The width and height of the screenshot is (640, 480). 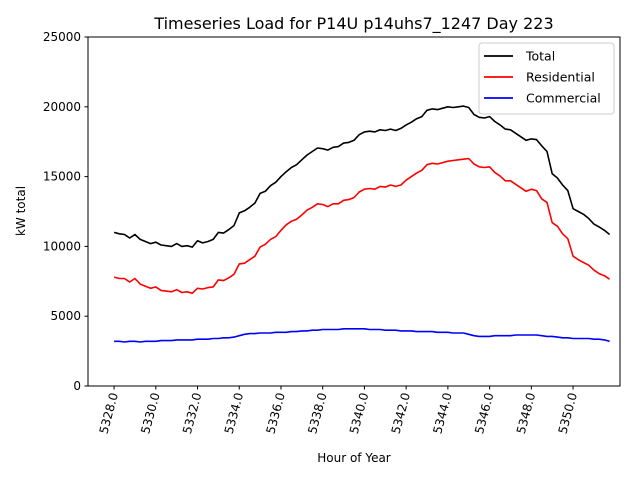 I want to click on x-axis-label: Hour of Year, so click(x=354, y=458).